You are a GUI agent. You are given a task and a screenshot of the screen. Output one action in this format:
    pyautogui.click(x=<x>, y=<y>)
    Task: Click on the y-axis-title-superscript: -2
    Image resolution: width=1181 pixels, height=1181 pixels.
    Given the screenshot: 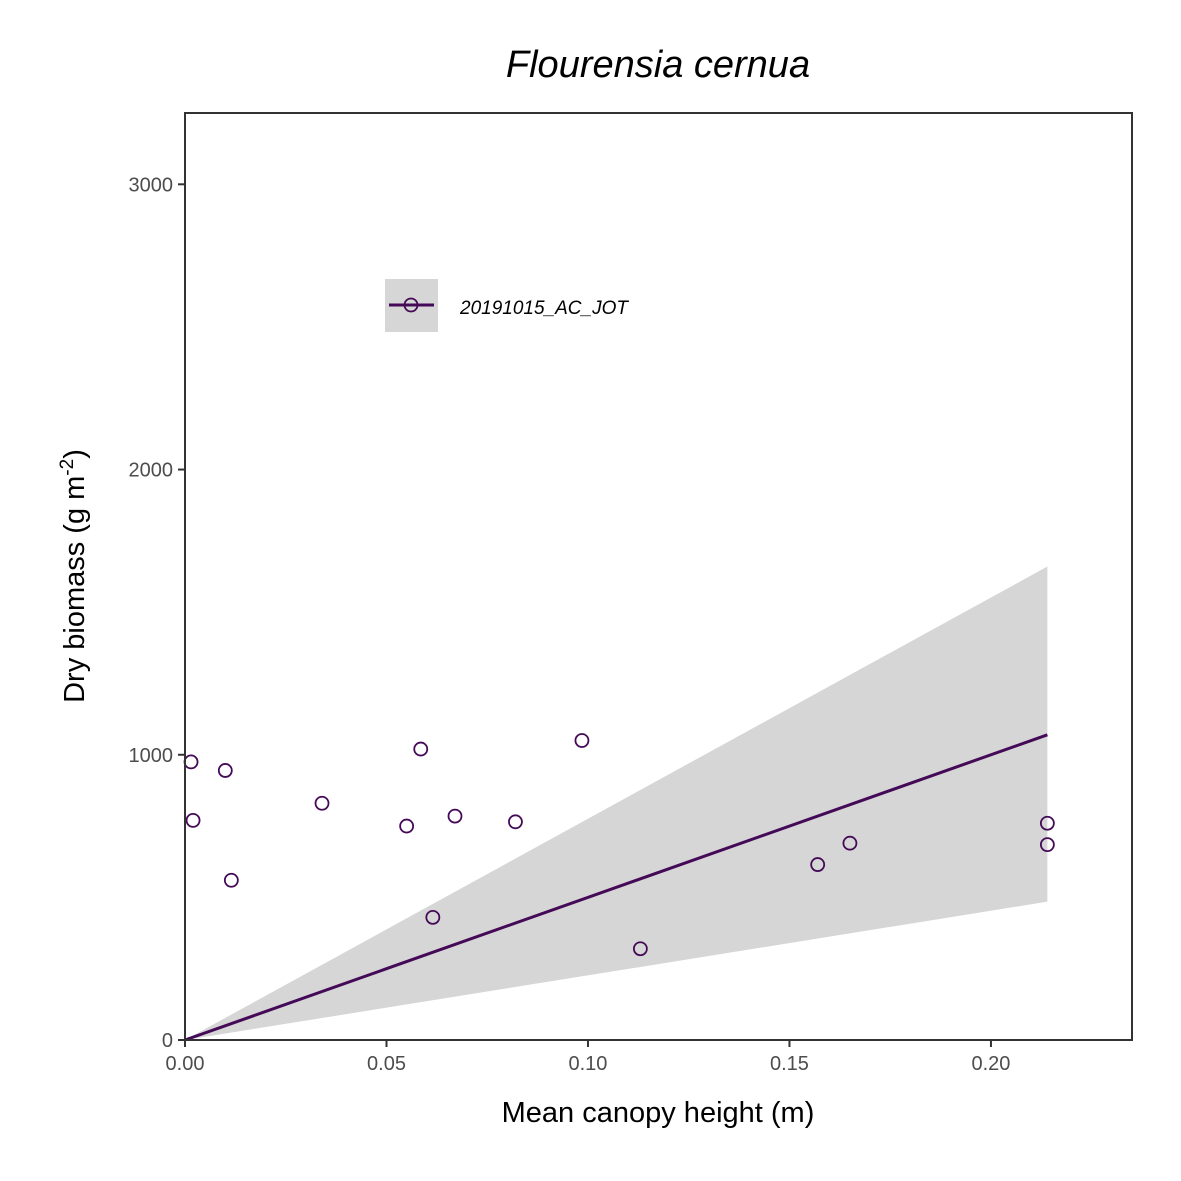 What is the action you would take?
    pyautogui.click(x=67, y=467)
    